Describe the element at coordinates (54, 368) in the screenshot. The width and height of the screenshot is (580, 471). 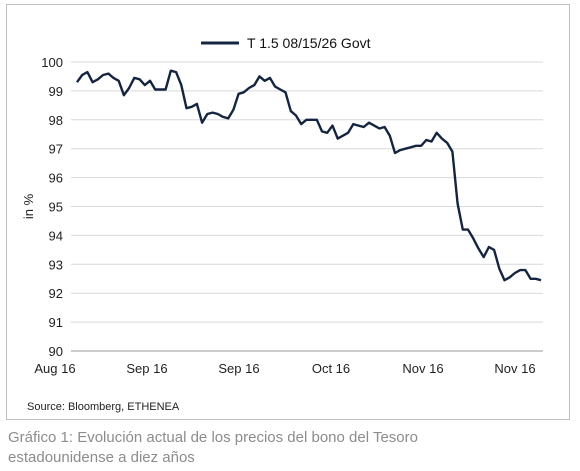
I see `x-tick-label: Aug 16` at that location.